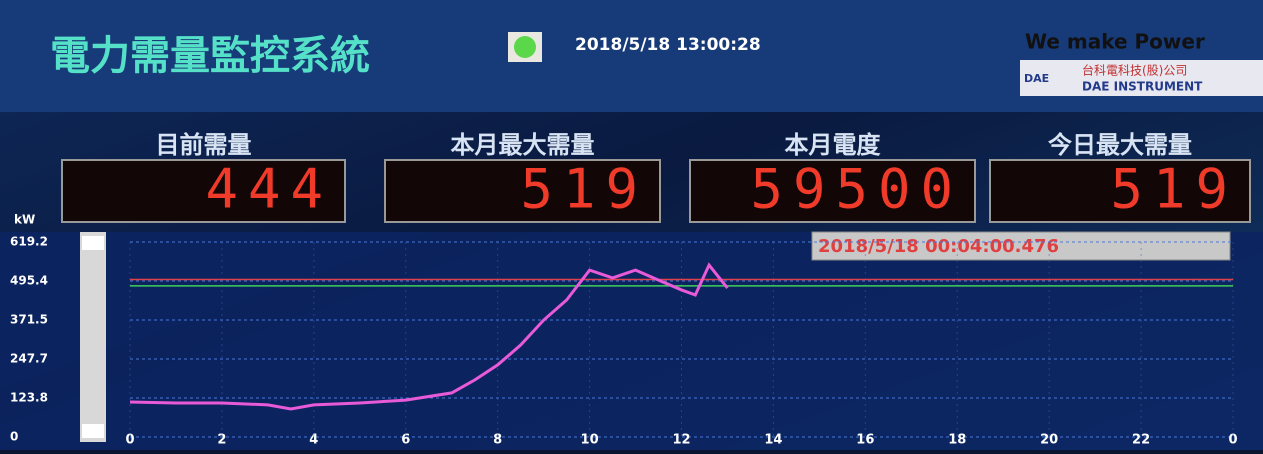 The height and width of the screenshot is (454, 1263). I want to click on y-tick-label: 247.7, so click(29, 358).